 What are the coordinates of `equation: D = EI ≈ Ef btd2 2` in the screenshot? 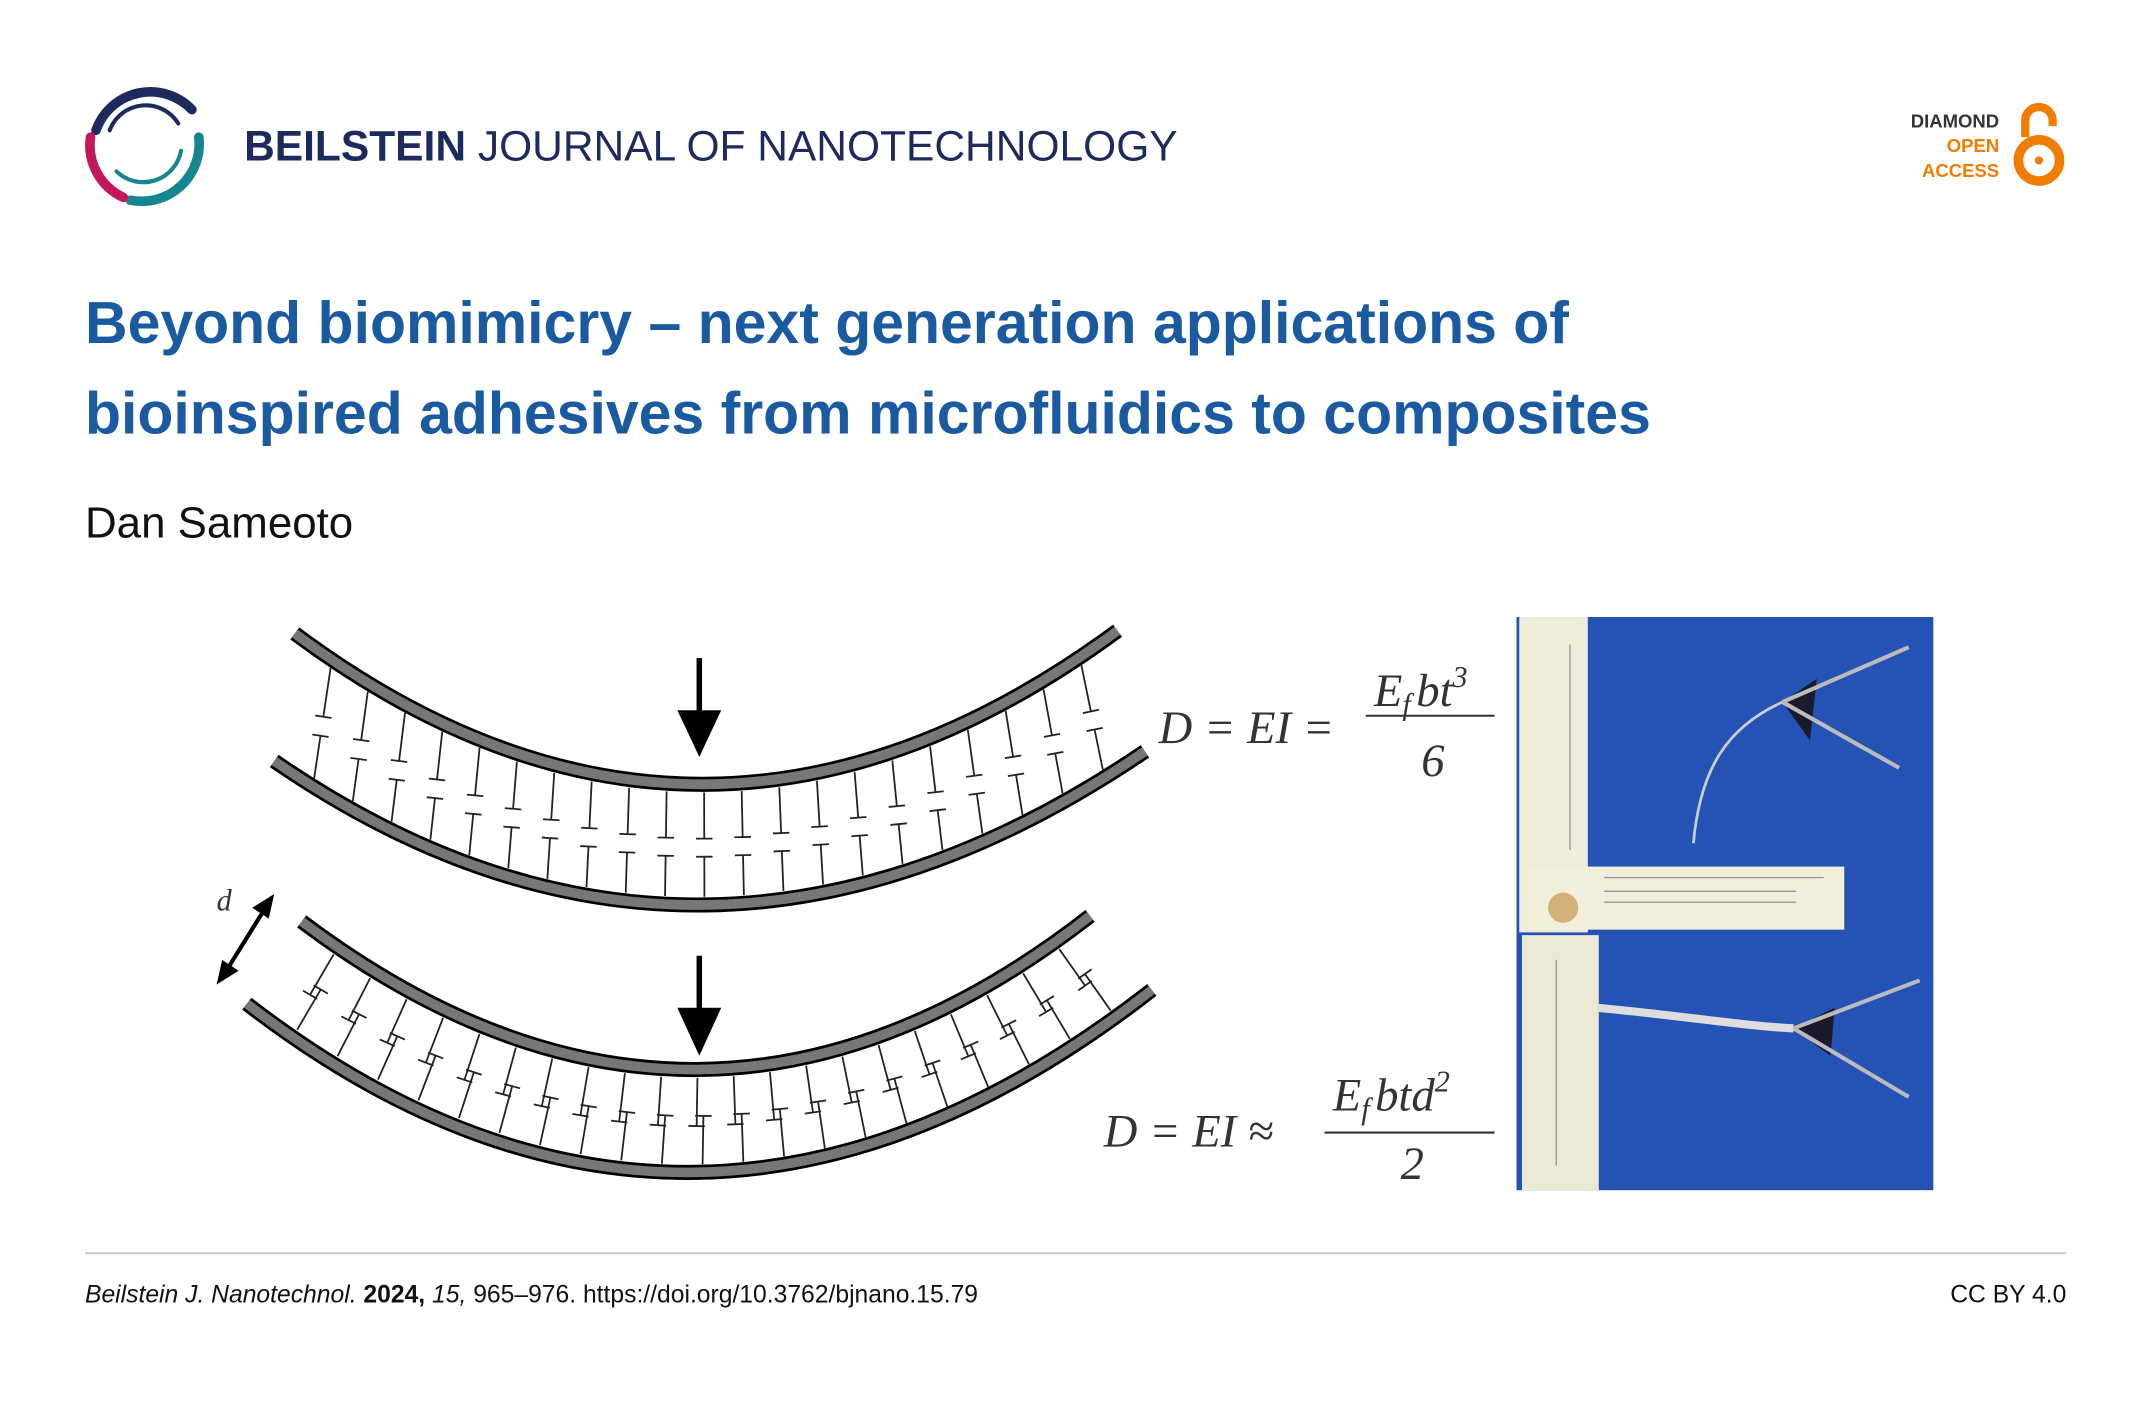 It's located at (1299, 1127).